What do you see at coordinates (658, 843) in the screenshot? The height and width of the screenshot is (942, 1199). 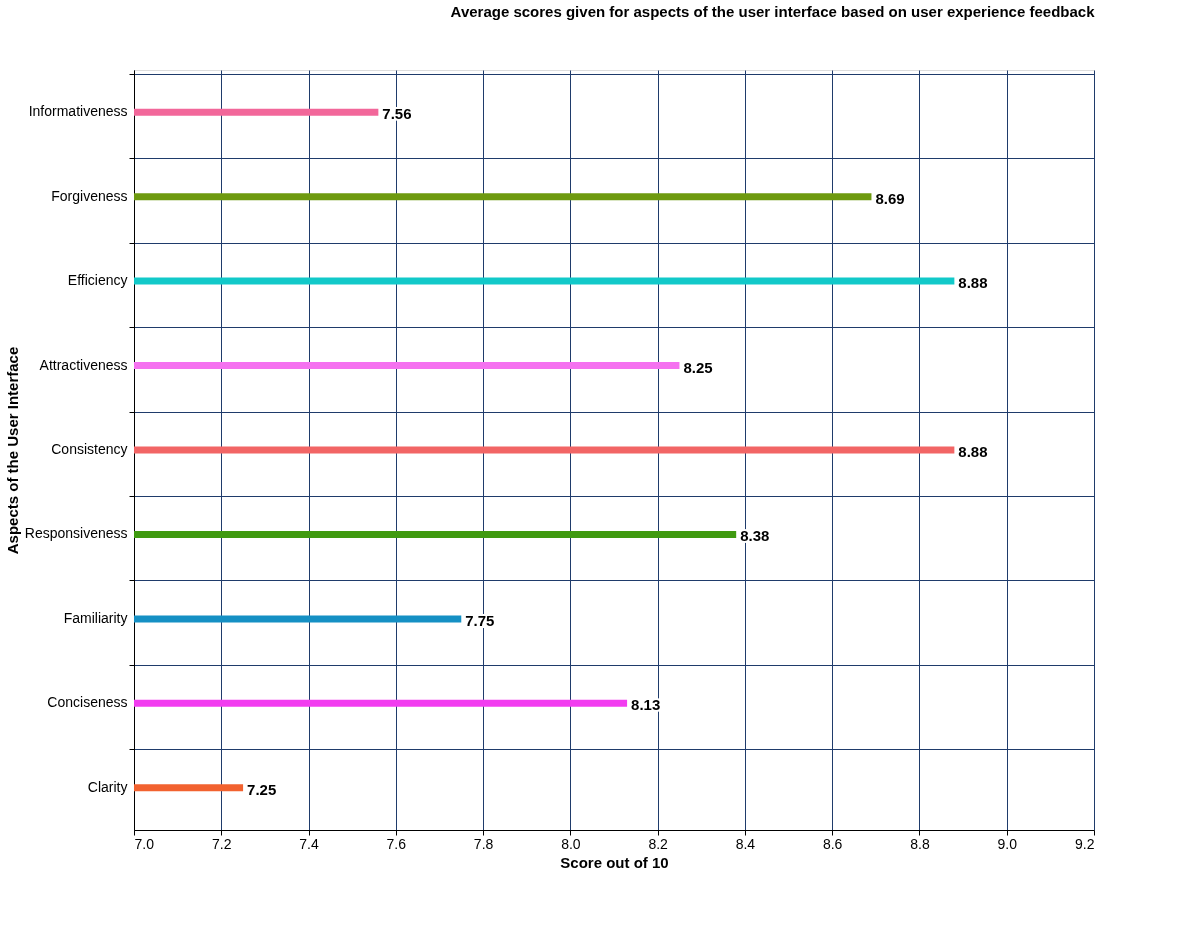 I see `x-tick-label: 8.2` at bounding box center [658, 843].